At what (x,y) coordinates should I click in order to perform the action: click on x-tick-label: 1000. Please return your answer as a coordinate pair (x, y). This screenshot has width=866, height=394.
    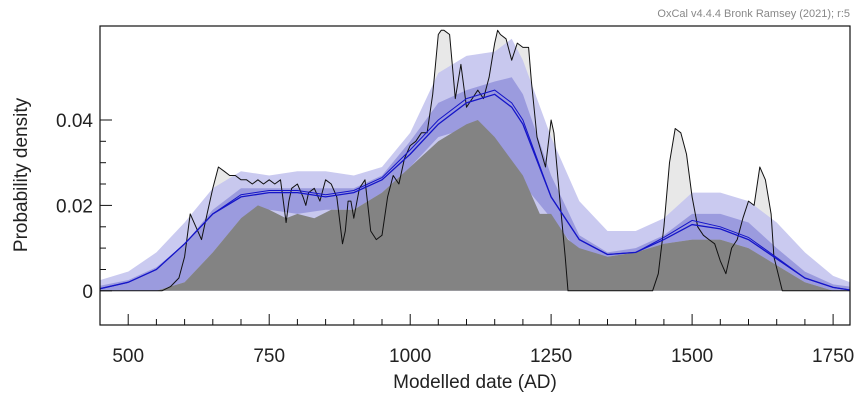
    Looking at the image, I should click on (410, 356).